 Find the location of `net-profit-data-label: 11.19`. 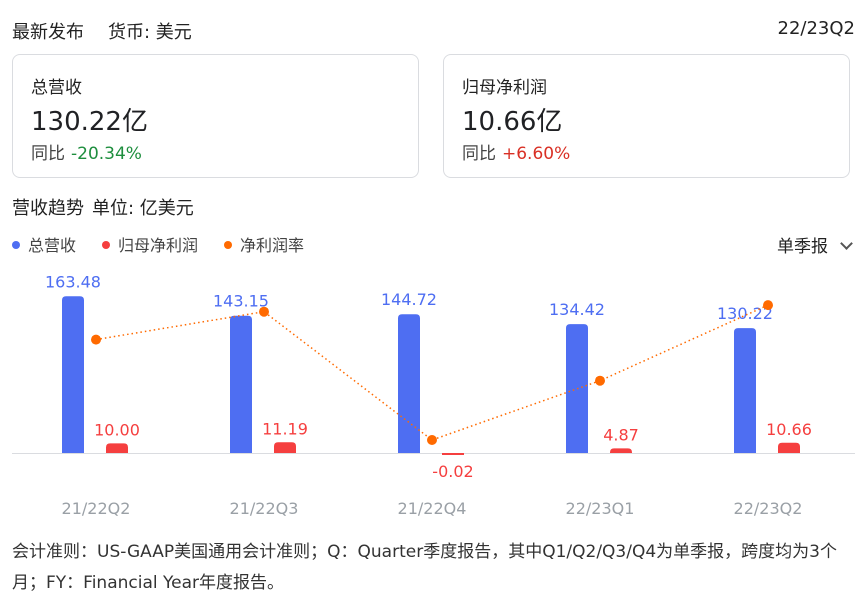

net-profit-data-label: 11.19 is located at coordinates (285, 428).